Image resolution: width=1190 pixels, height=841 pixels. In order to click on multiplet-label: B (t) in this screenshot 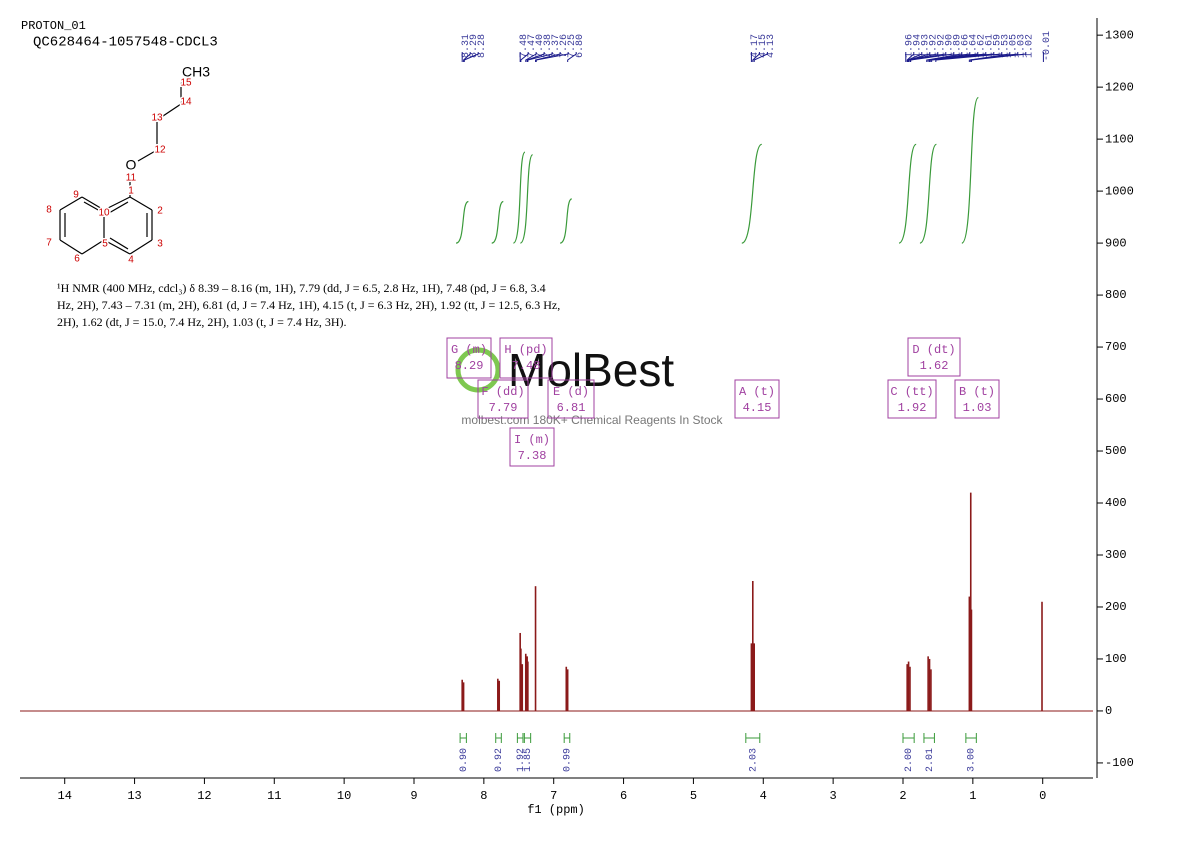, I will do `click(977, 392)`.